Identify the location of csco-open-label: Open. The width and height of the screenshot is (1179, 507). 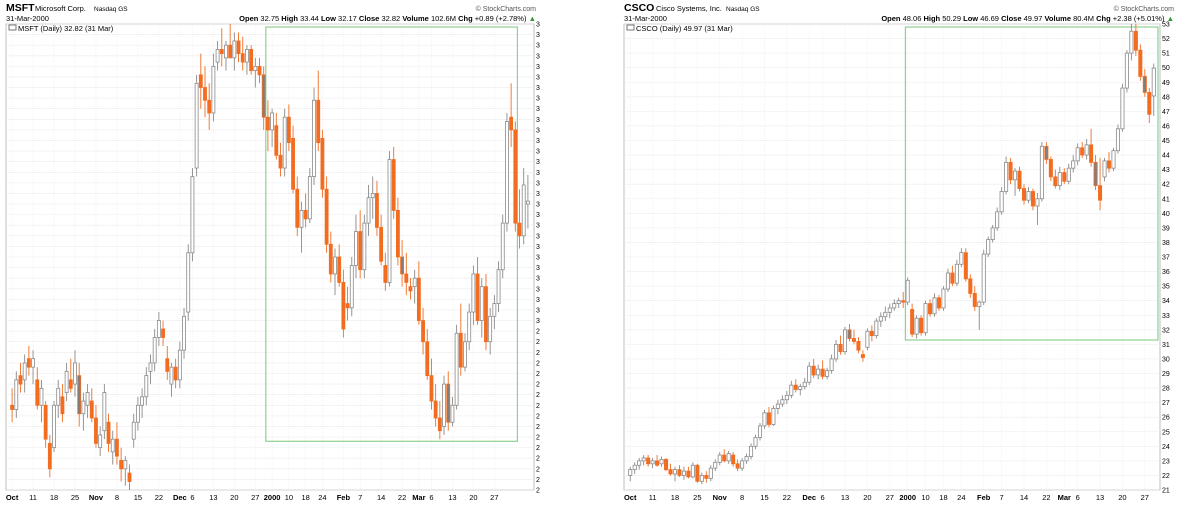
(891, 18).